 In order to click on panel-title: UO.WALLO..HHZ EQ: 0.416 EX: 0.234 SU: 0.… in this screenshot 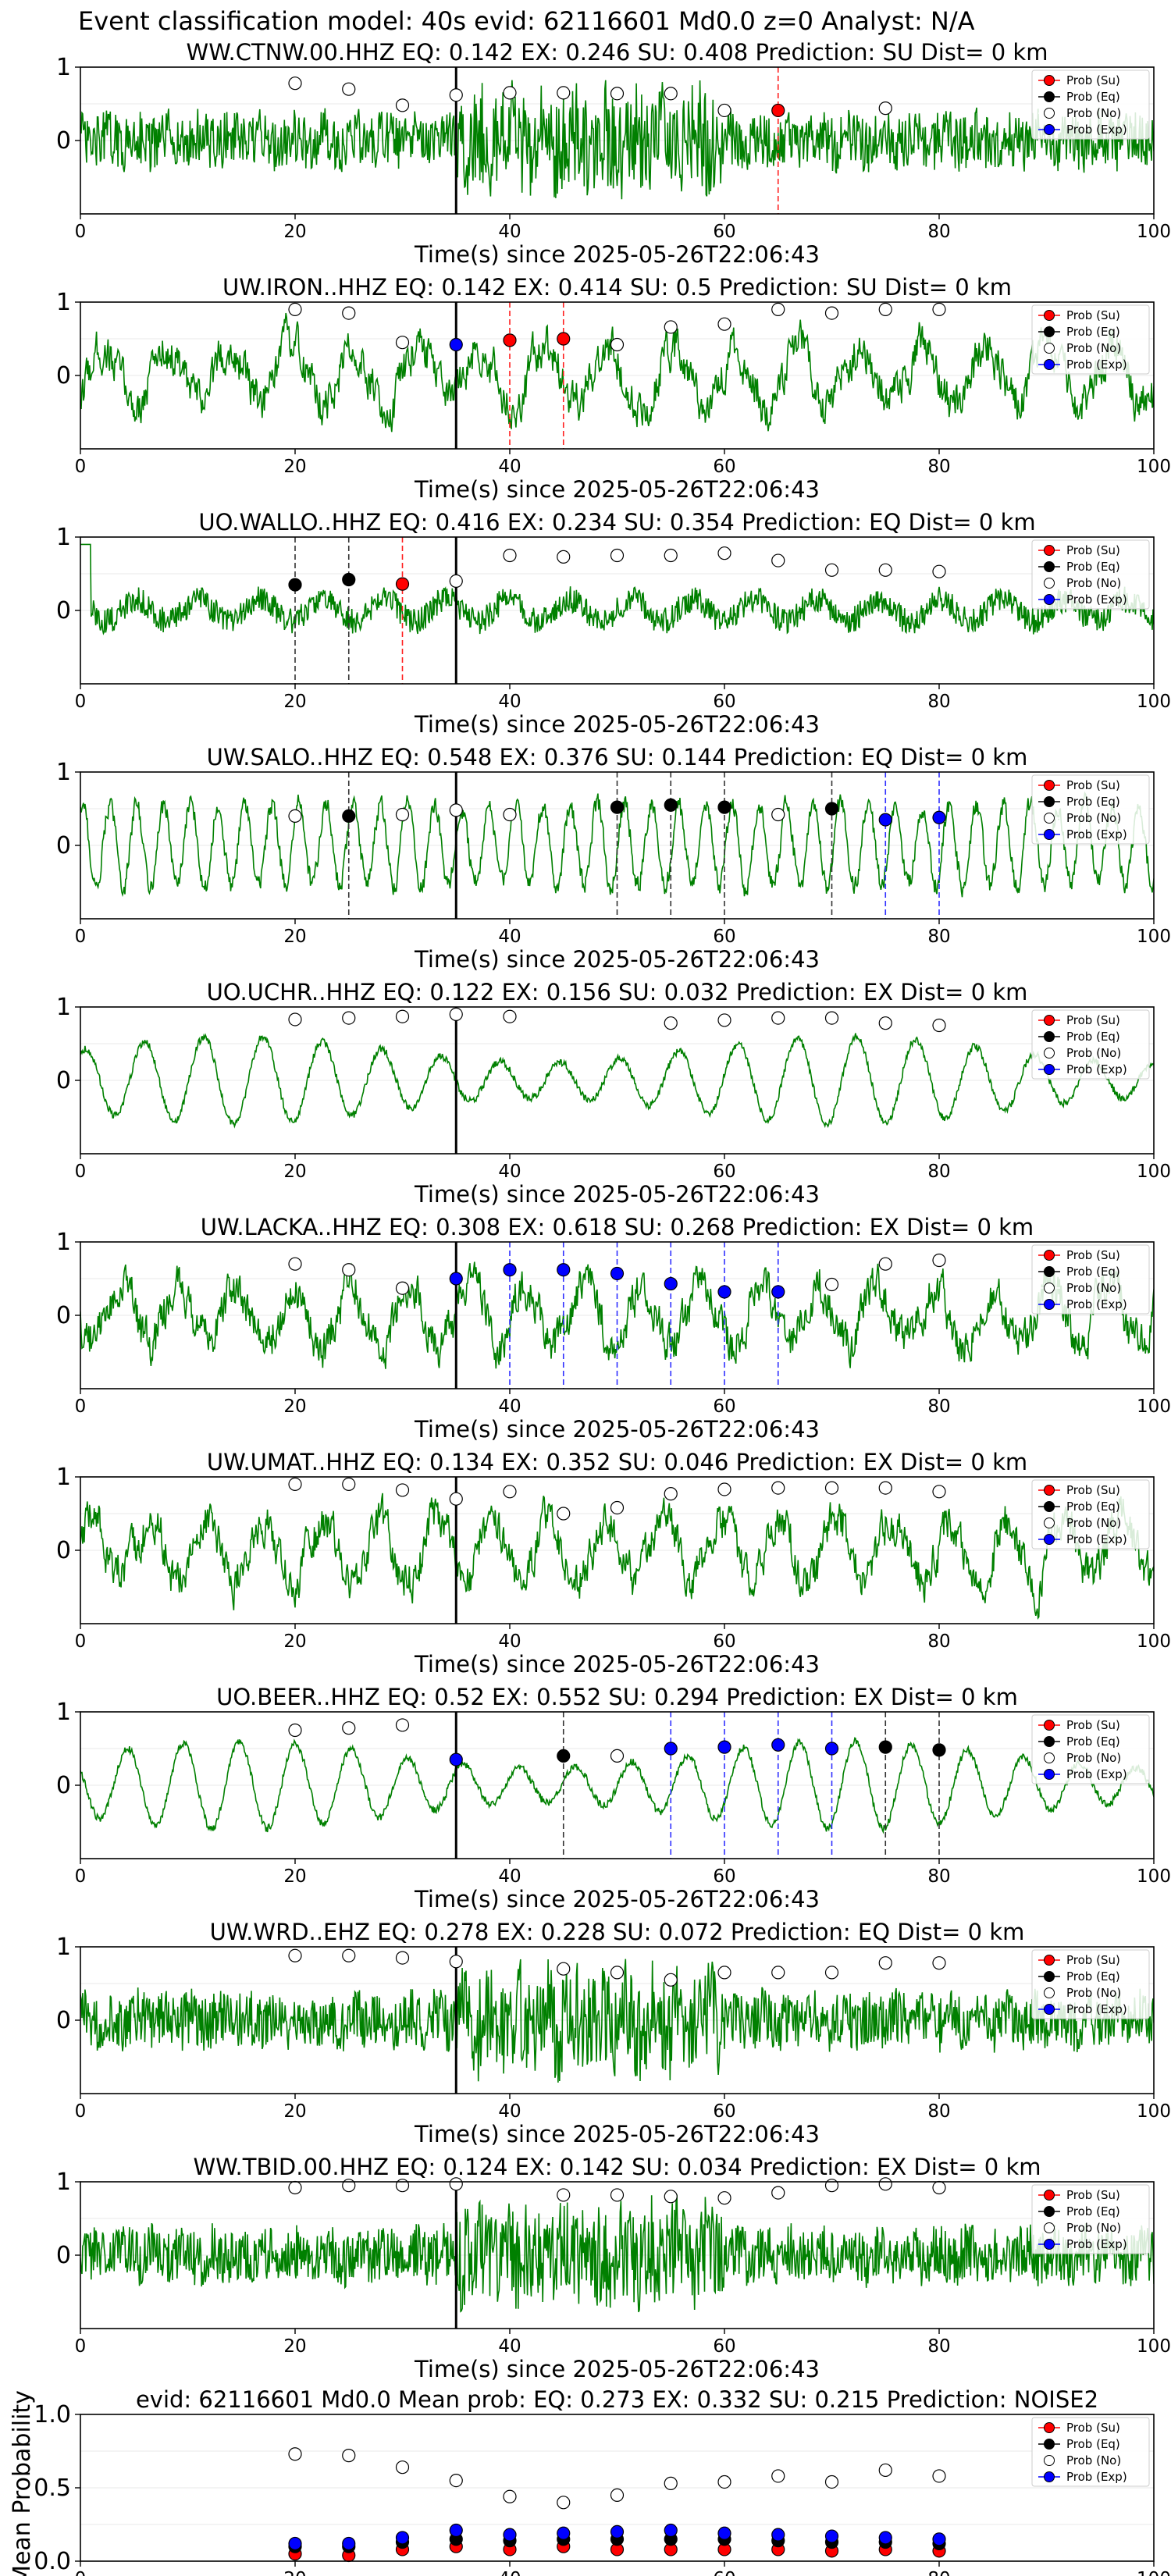, I will do `click(616, 522)`.